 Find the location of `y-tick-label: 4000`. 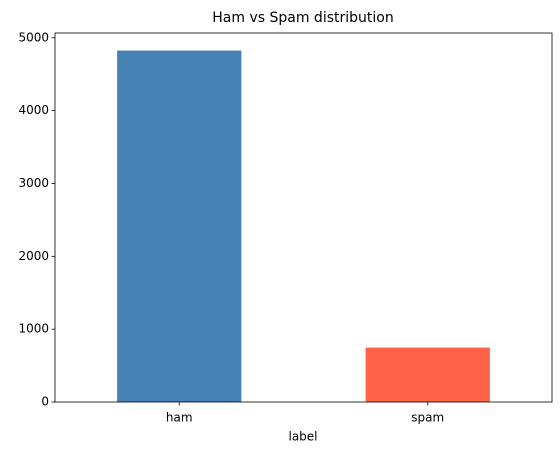

y-tick-label: 4000 is located at coordinates (33, 110).